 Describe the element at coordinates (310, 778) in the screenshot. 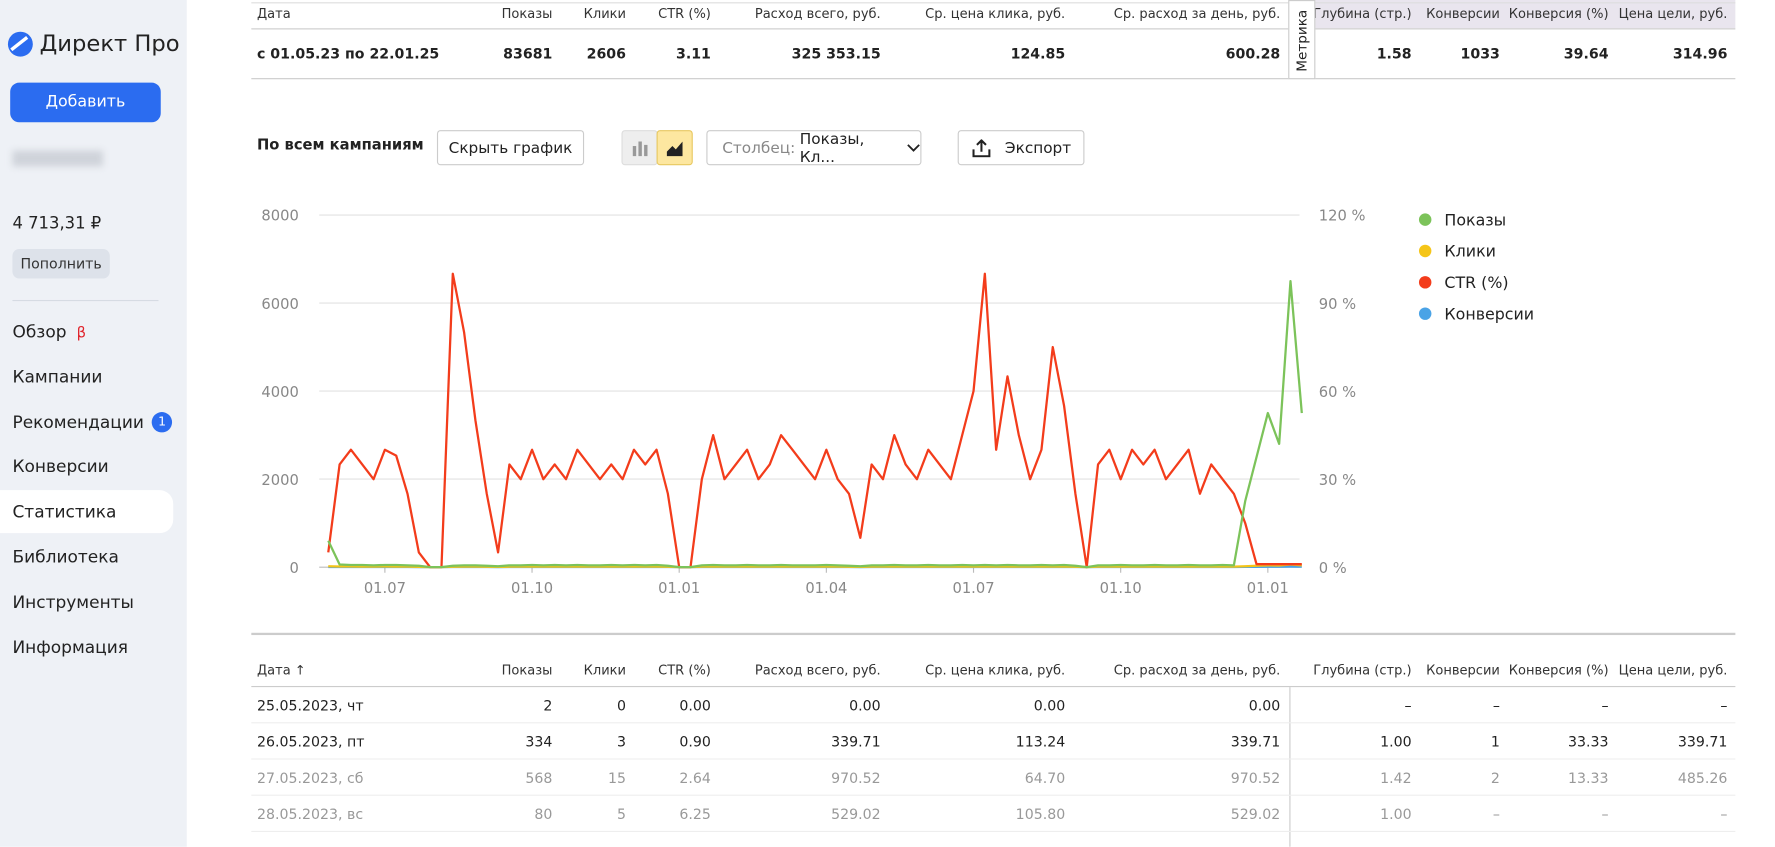

I see `table-cell: 27.05.2023, сб` at that location.